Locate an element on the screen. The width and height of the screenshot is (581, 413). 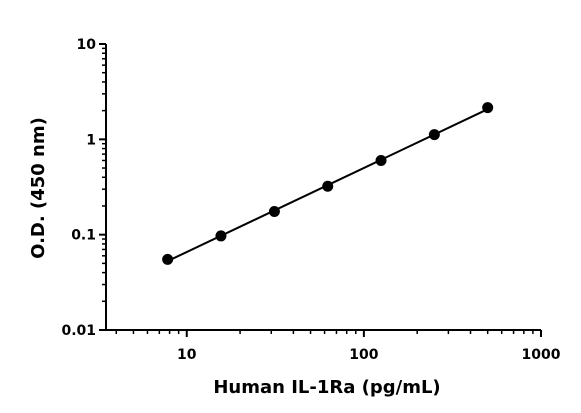
x-tick-label: 1000 is located at coordinates (541, 355).